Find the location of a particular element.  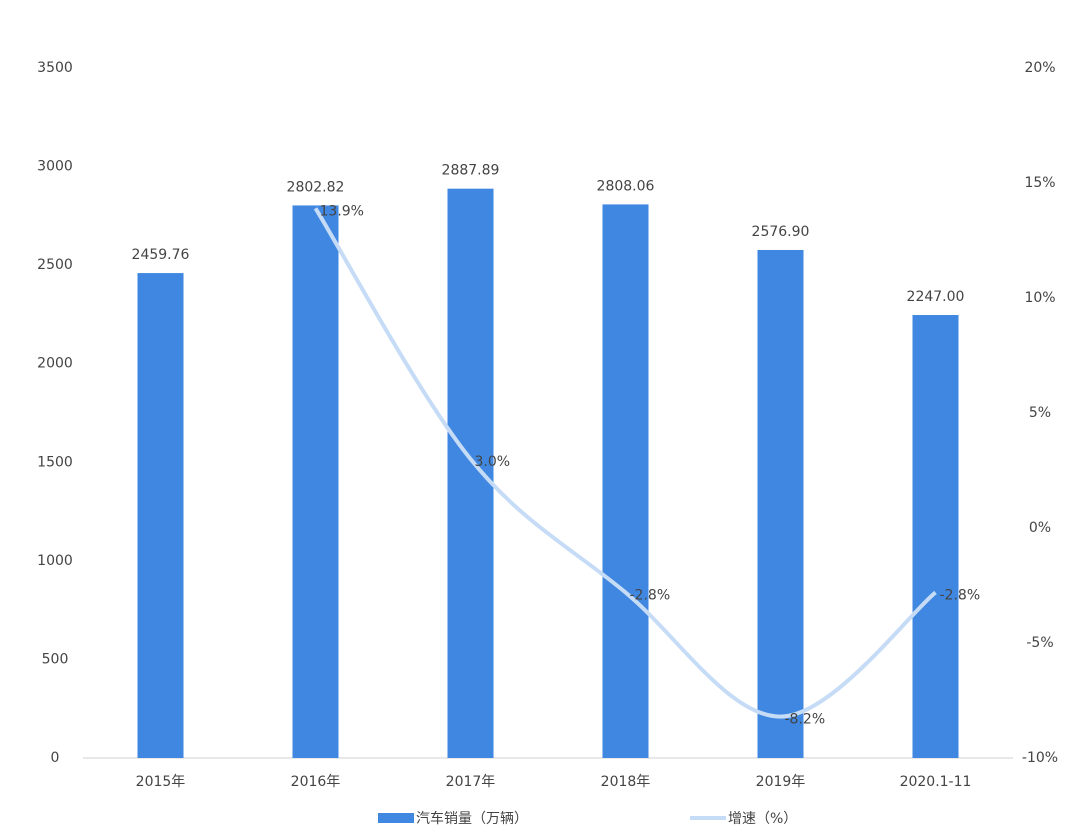

y-tick-label: 2000 is located at coordinates (55, 364).